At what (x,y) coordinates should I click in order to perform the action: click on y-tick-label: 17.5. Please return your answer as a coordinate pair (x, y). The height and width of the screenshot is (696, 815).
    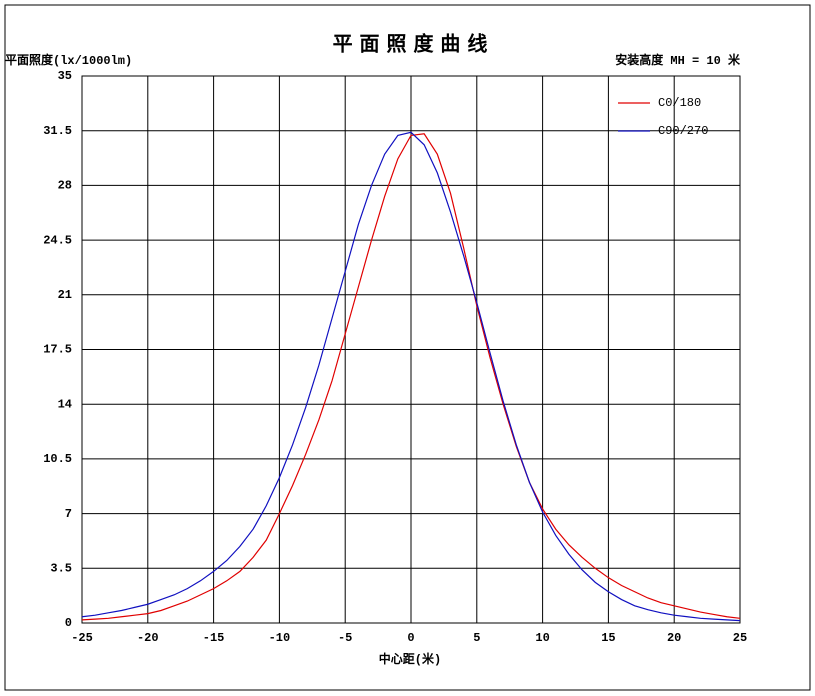
    Looking at the image, I should click on (57, 350).